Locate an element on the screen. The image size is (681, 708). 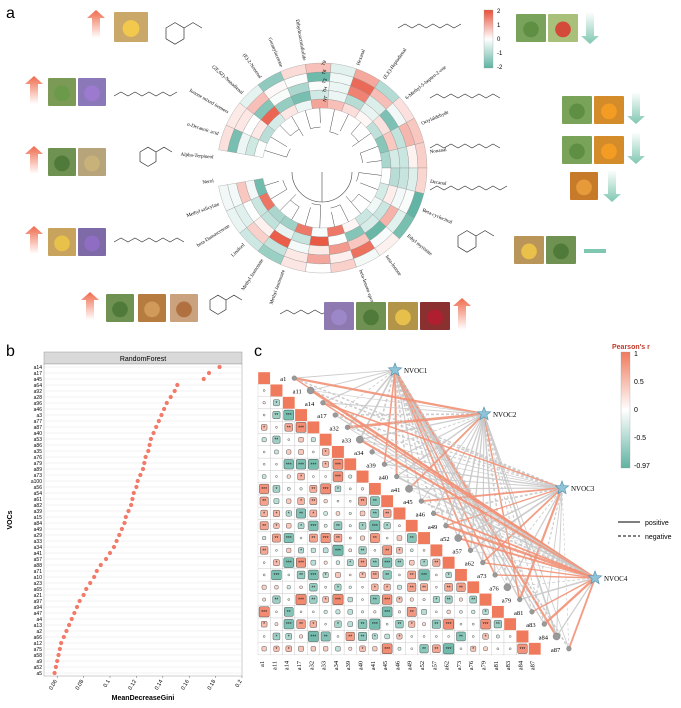
molecule-octanal is located at coordinates (465, 96).